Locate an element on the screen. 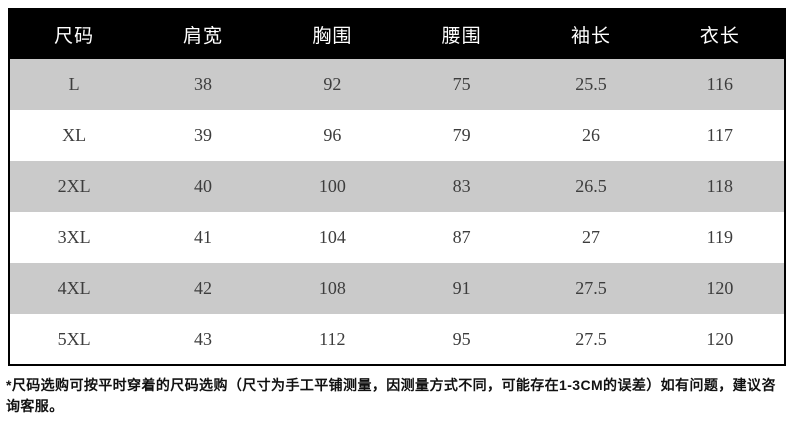  header-cell: 胸围 is located at coordinates (332, 34).